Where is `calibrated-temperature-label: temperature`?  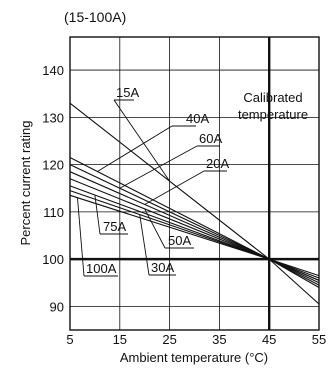
calibrated-temperature-label: temperature is located at coordinates (273, 114).